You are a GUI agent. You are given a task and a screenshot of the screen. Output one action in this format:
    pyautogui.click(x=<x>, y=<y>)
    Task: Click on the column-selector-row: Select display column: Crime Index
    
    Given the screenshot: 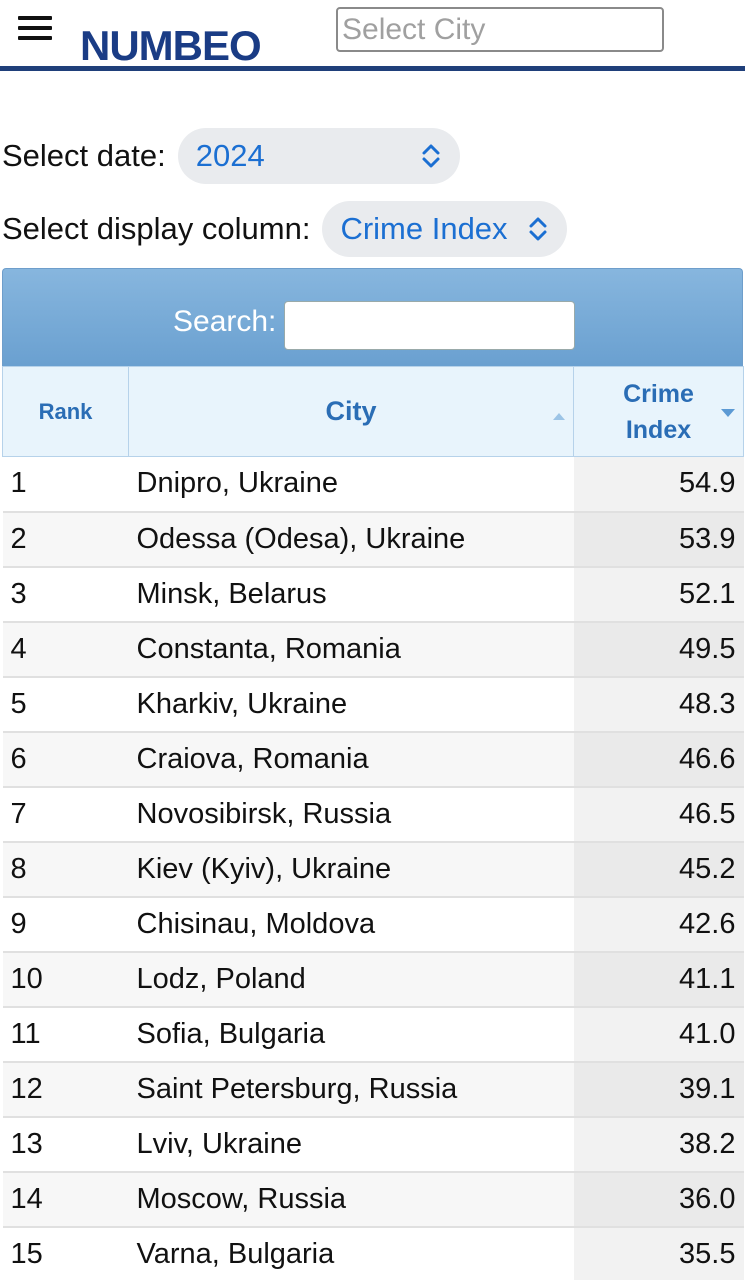 What is the action you would take?
    pyautogui.click(x=285, y=229)
    